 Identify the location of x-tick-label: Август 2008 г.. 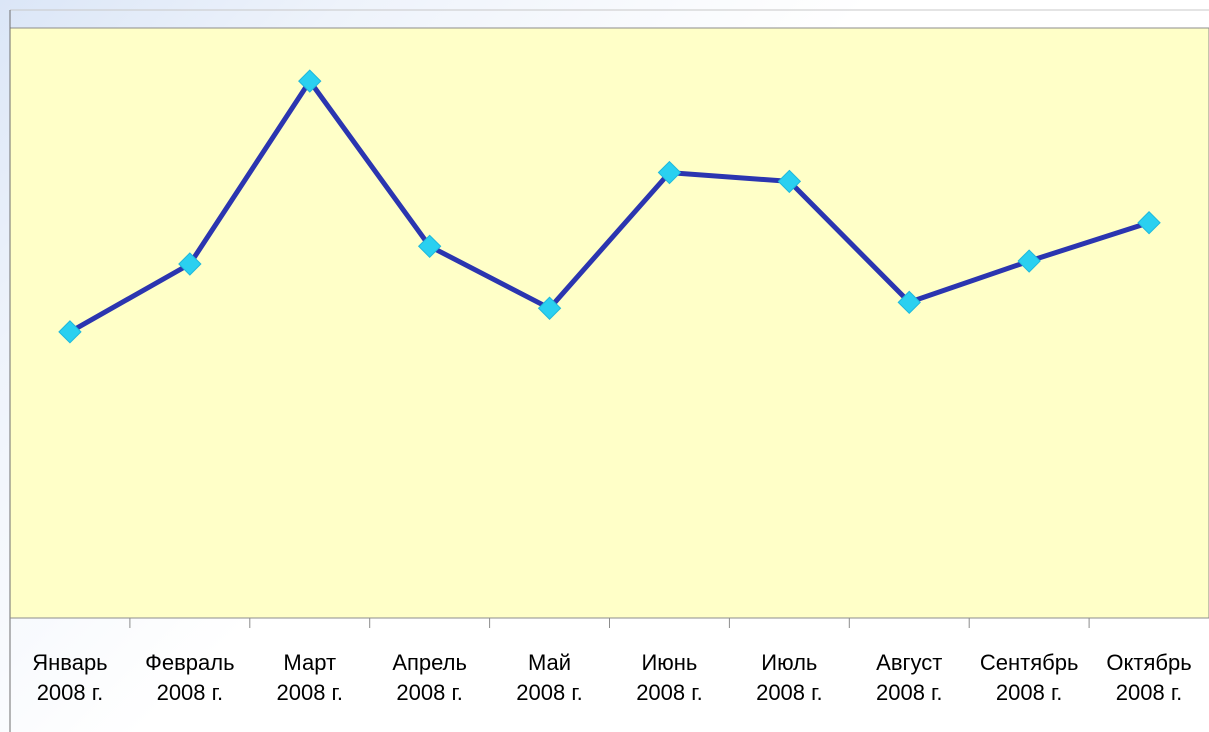
(909, 677).